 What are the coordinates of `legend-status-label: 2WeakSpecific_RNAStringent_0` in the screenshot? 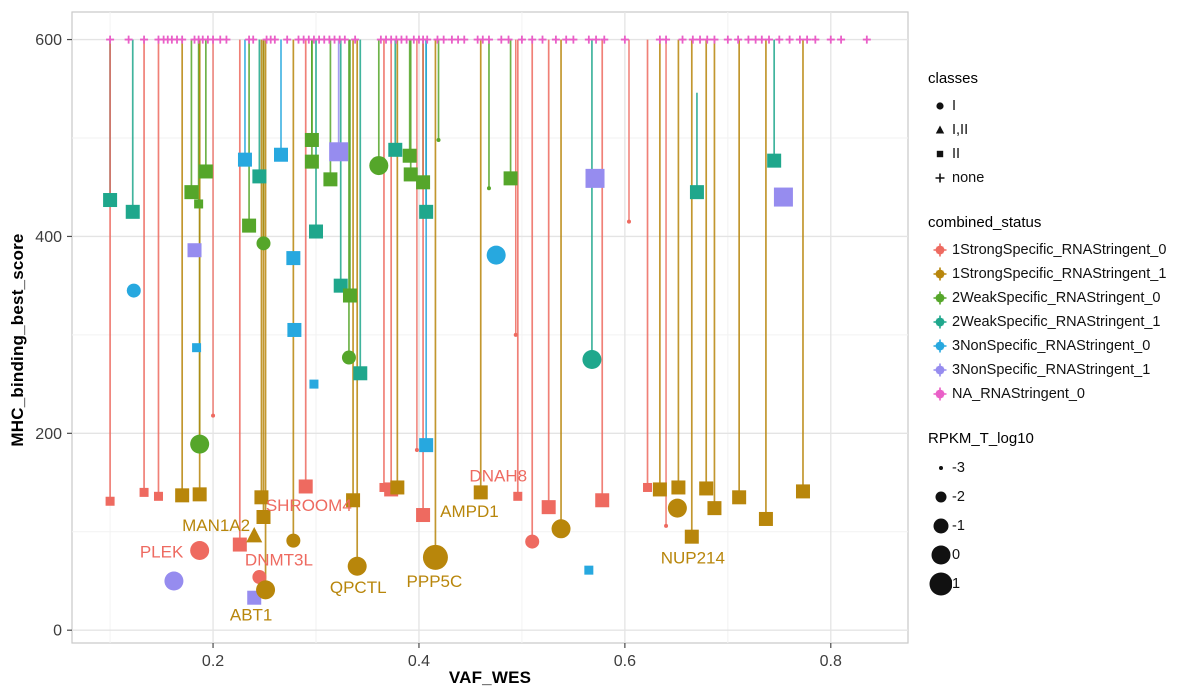 It's located at (1056, 297).